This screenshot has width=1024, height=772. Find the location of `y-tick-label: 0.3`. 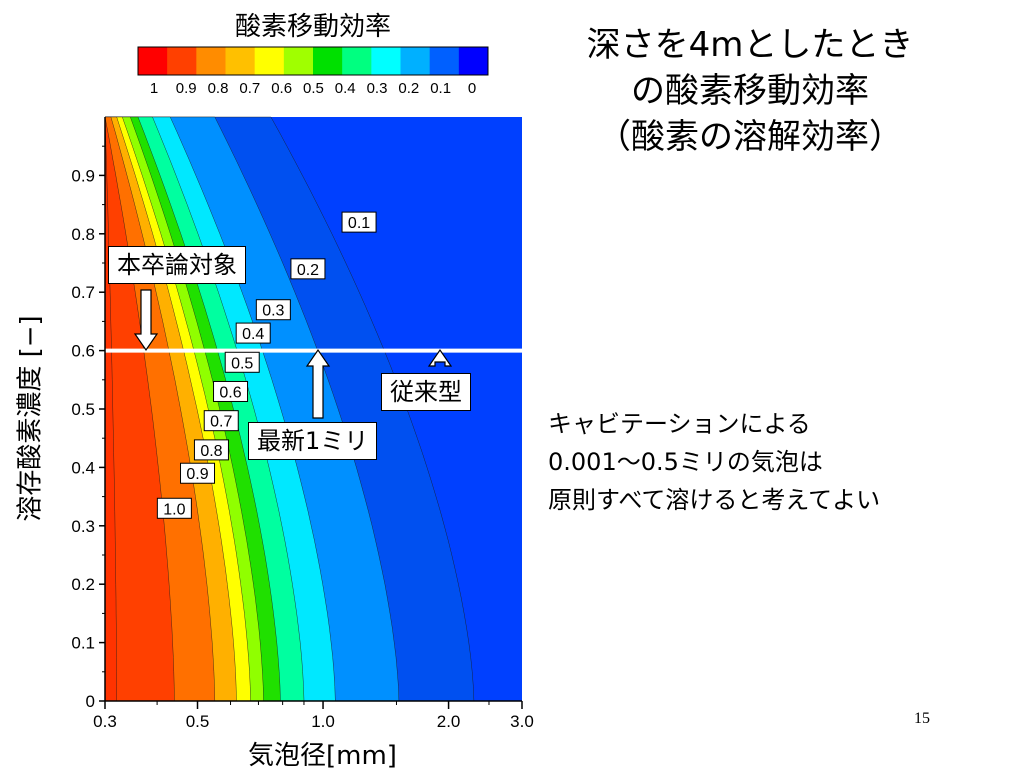

y-tick-label: 0.3 is located at coordinates (83, 526).